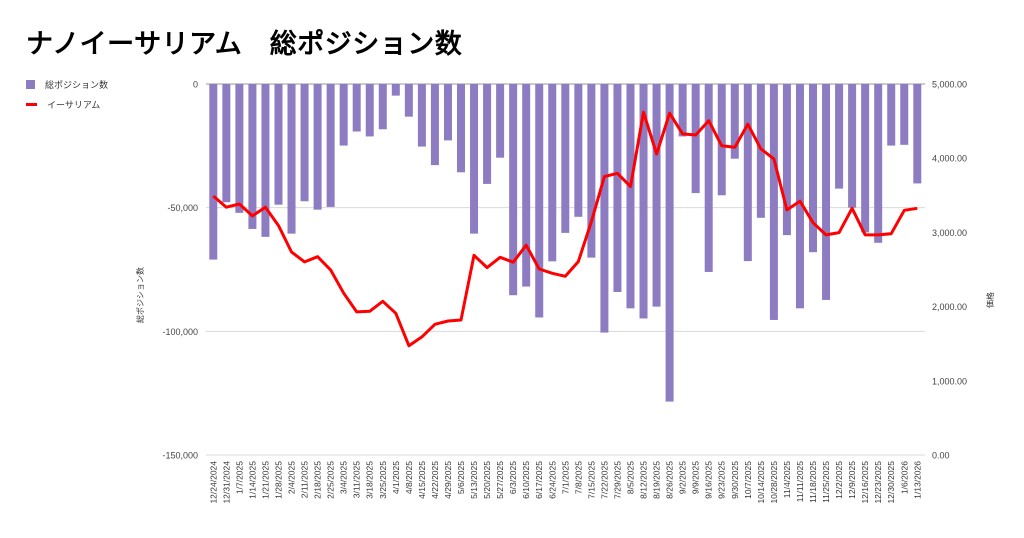  What do you see at coordinates (591, 480) in the screenshot?
I see `x-tick-label: 7/15/2025` at bounding box center [591, 480].